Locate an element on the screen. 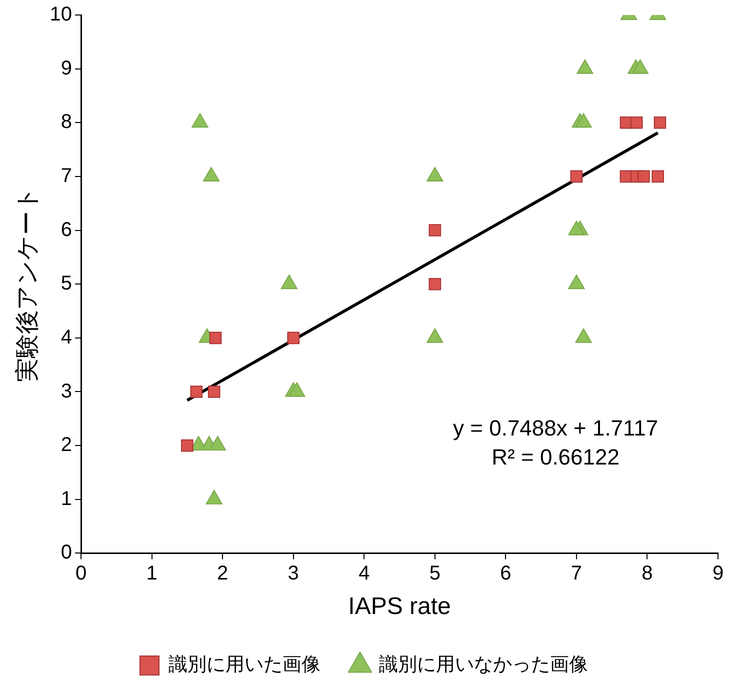 This screenshot has height=689, width=732. y-tick-label: 8 is located at coordinates (66, 122).